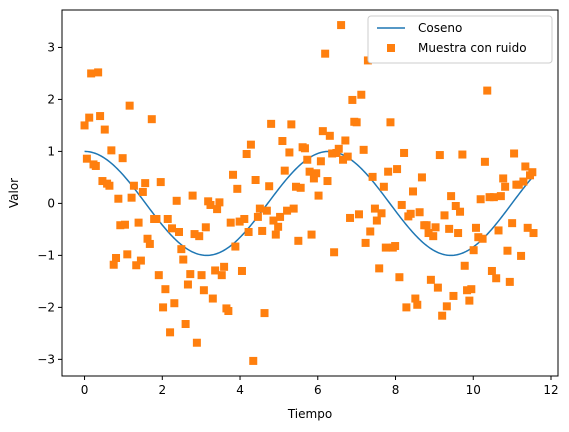  I want to click on legend-entry-muestra: Muestra con ruido, so click(472, 48).